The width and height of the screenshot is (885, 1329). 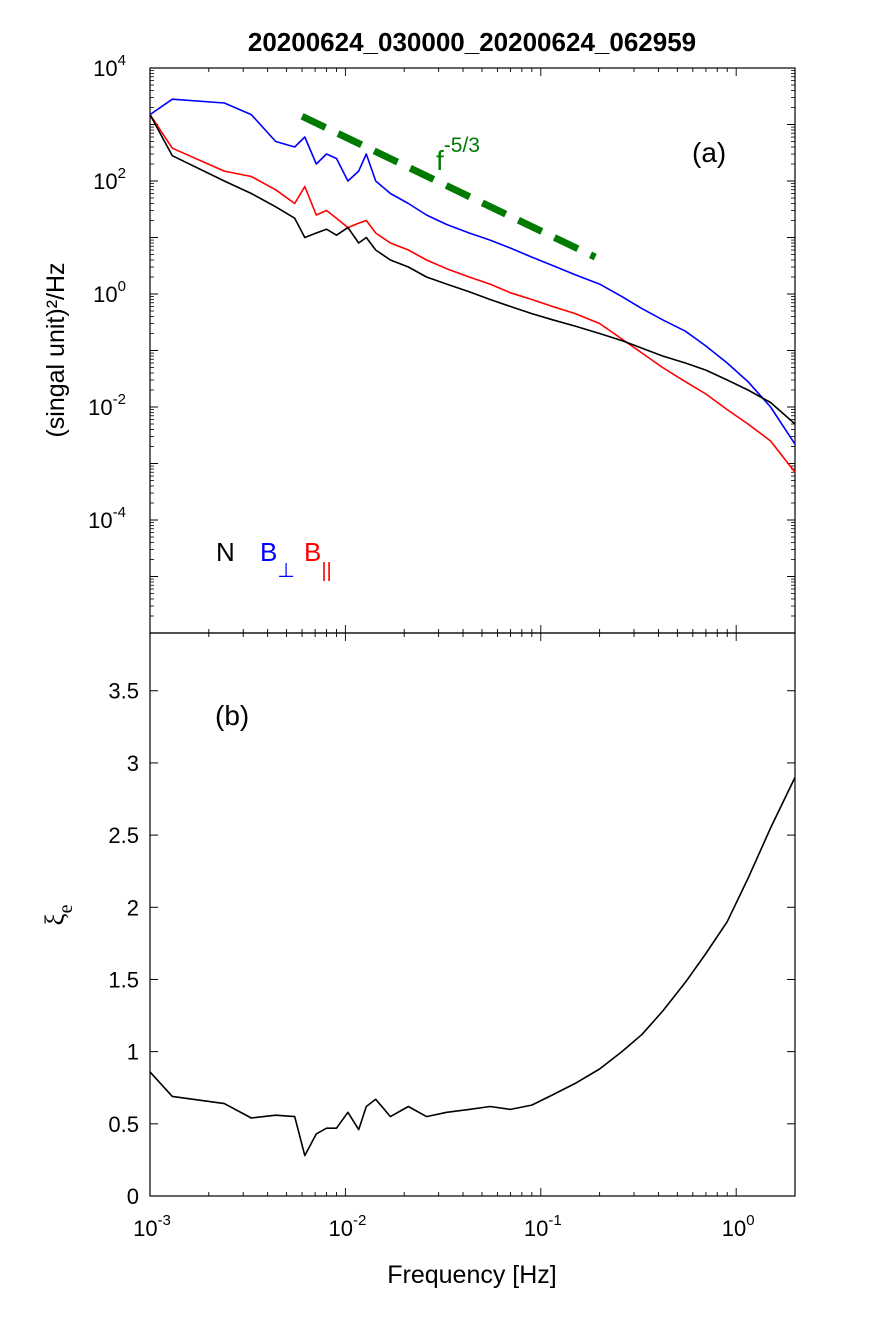 I want to click on y-tick-label-a: 10⁰, so click(x=109, y=292).